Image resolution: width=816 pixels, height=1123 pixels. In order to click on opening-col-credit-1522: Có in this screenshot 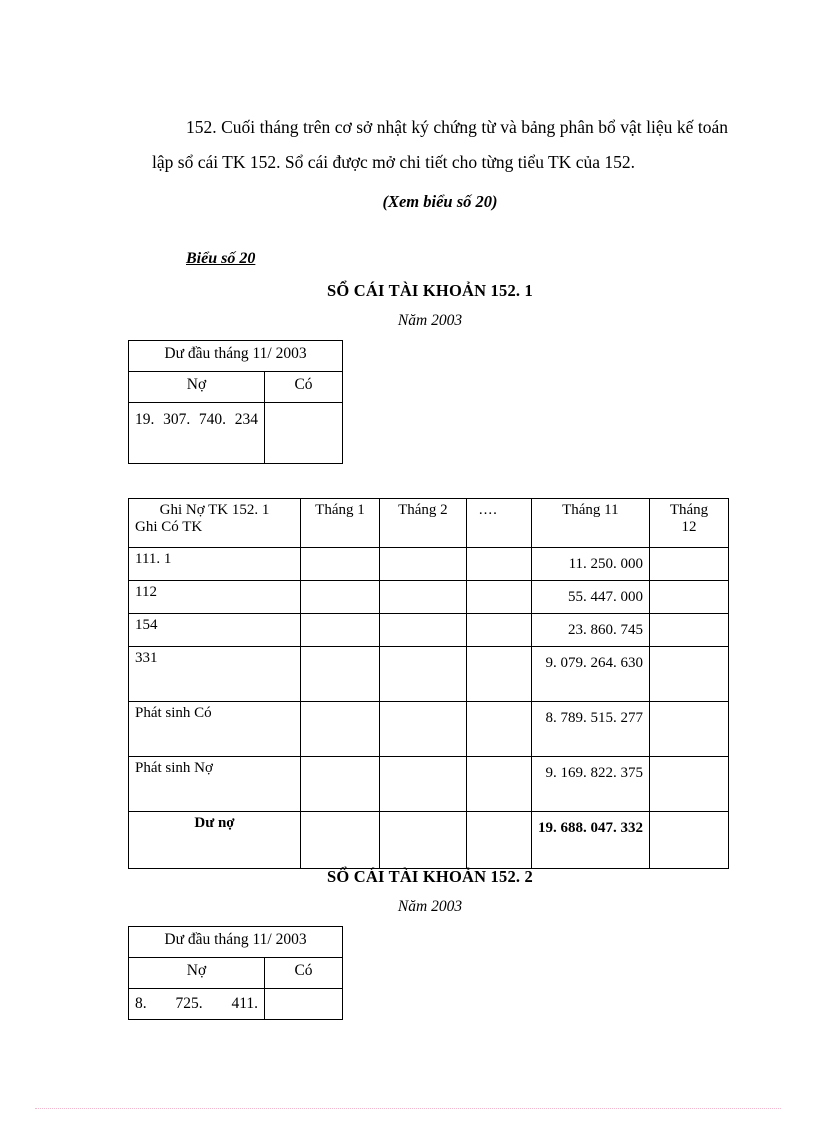, I will do `click(303, 973)`.